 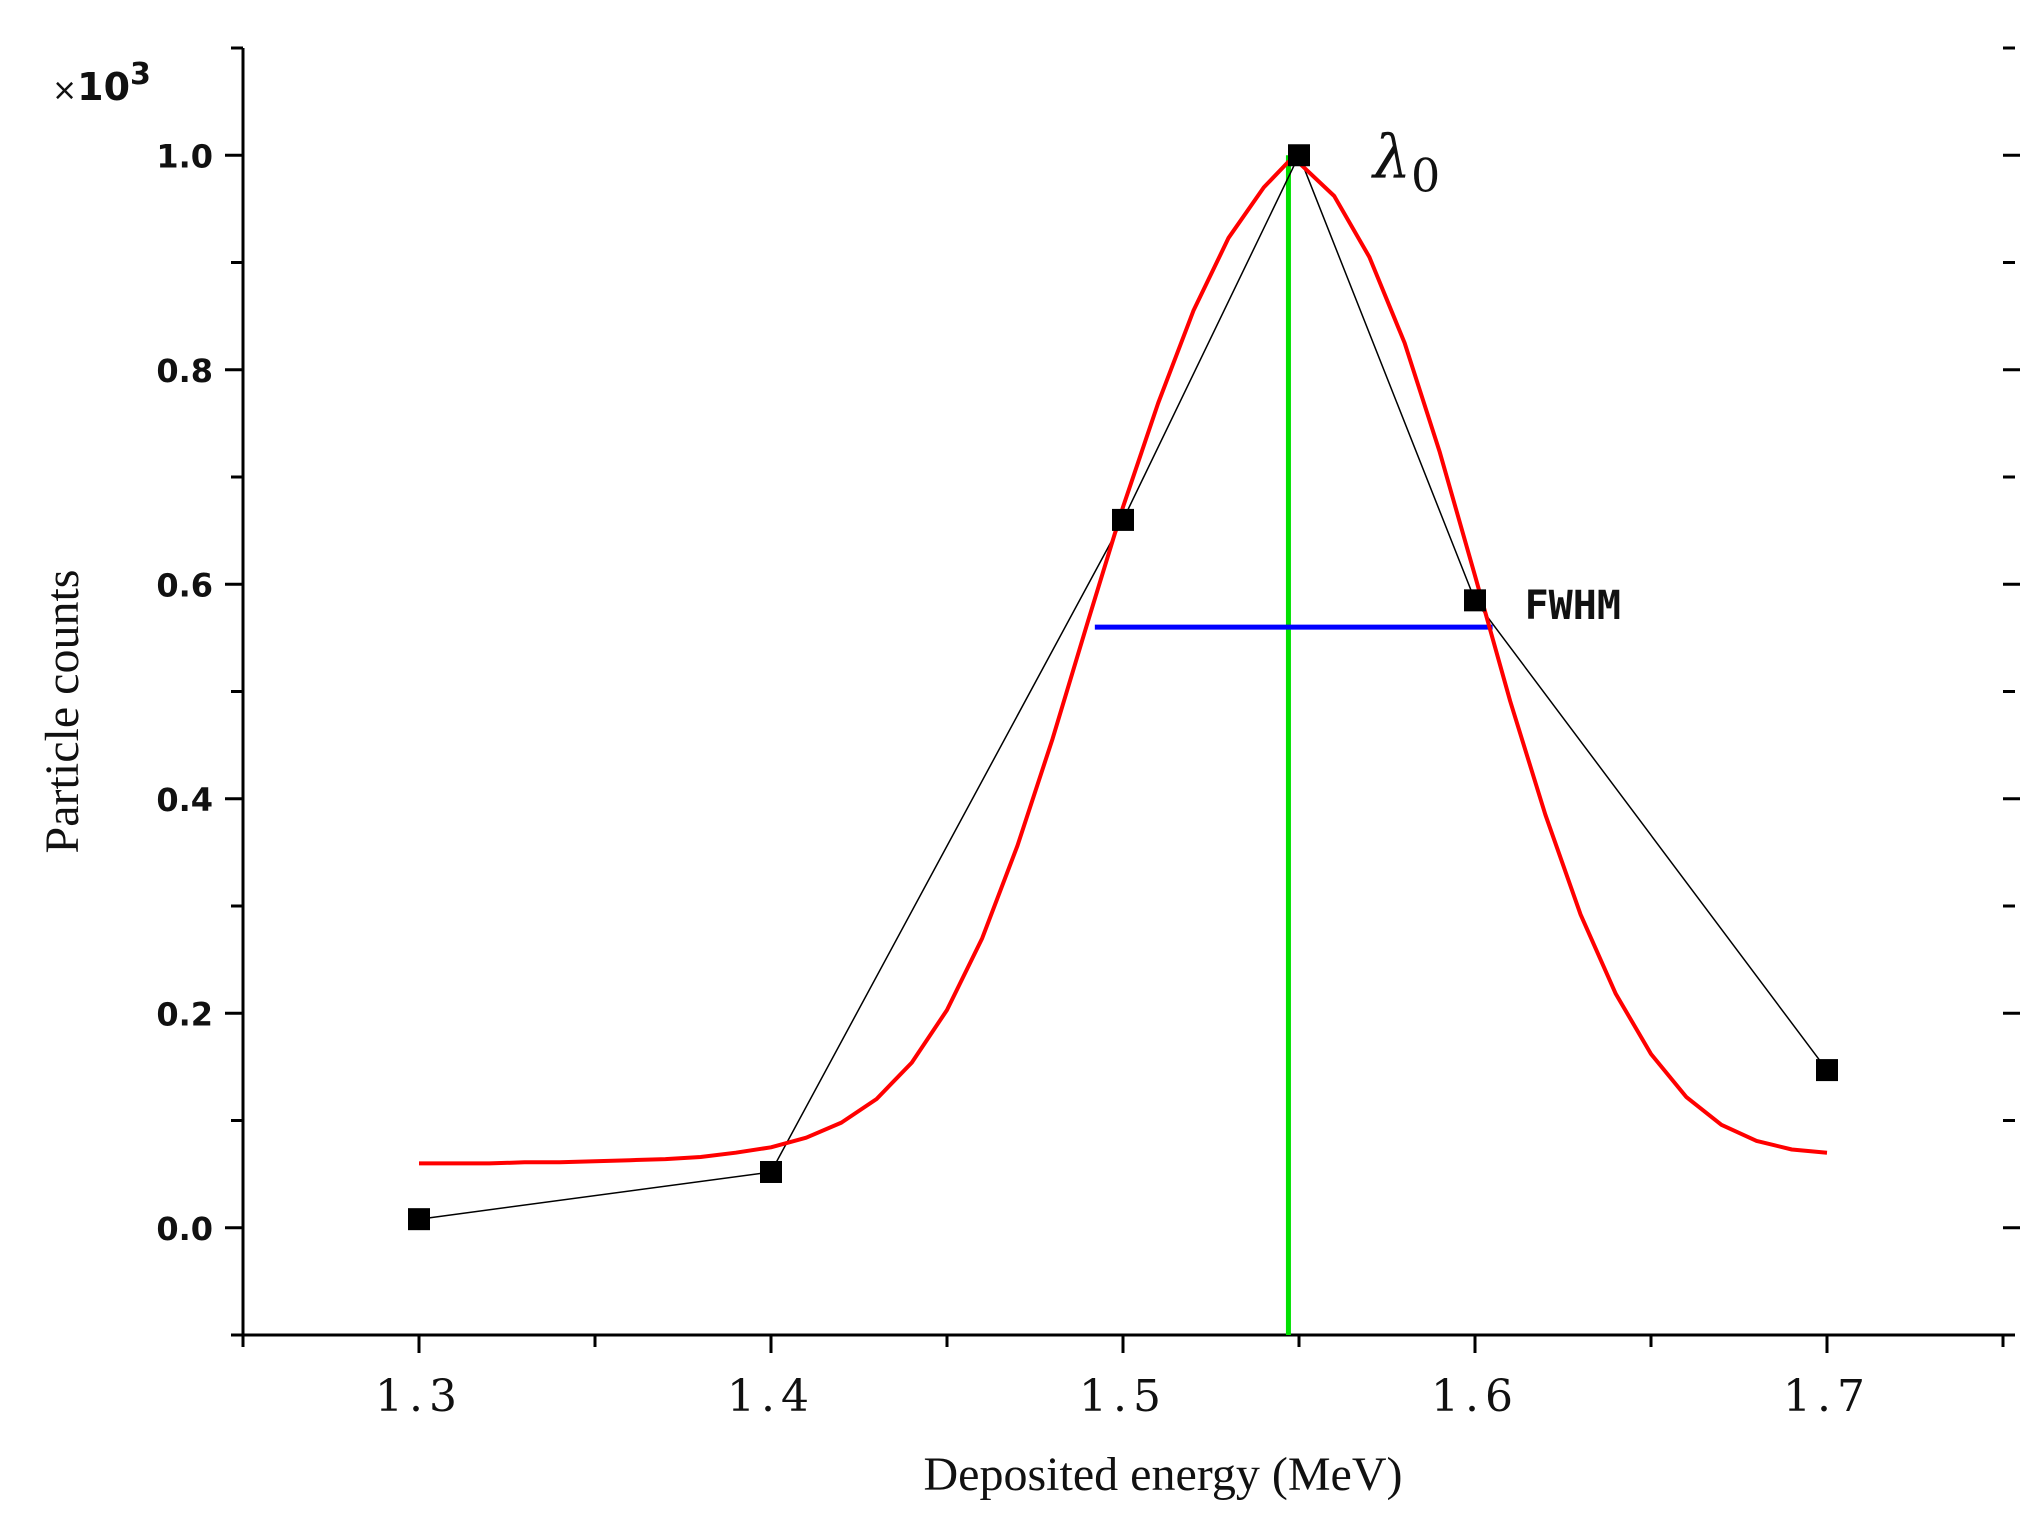 I want to click on y-tick-label: 0.6, so click(x=184, y=585).